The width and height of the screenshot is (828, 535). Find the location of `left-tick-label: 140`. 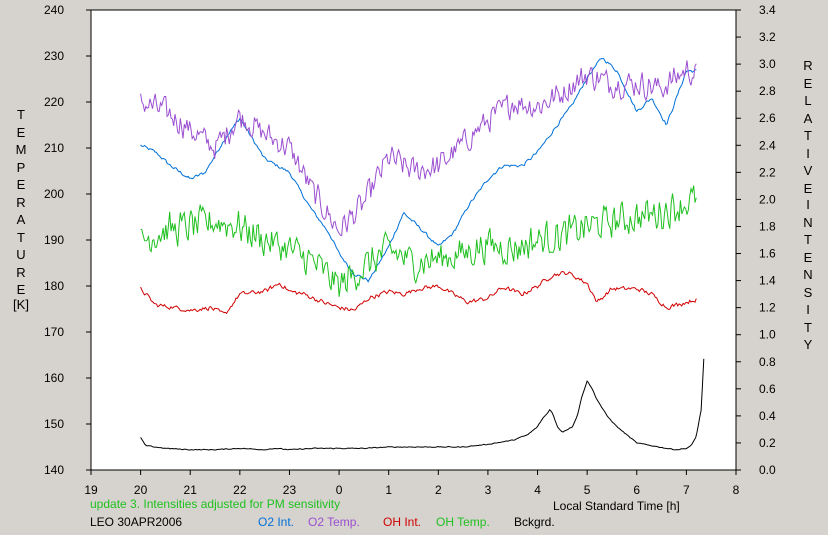

left-tick-label: 140 is located at coordinates (54, 470).